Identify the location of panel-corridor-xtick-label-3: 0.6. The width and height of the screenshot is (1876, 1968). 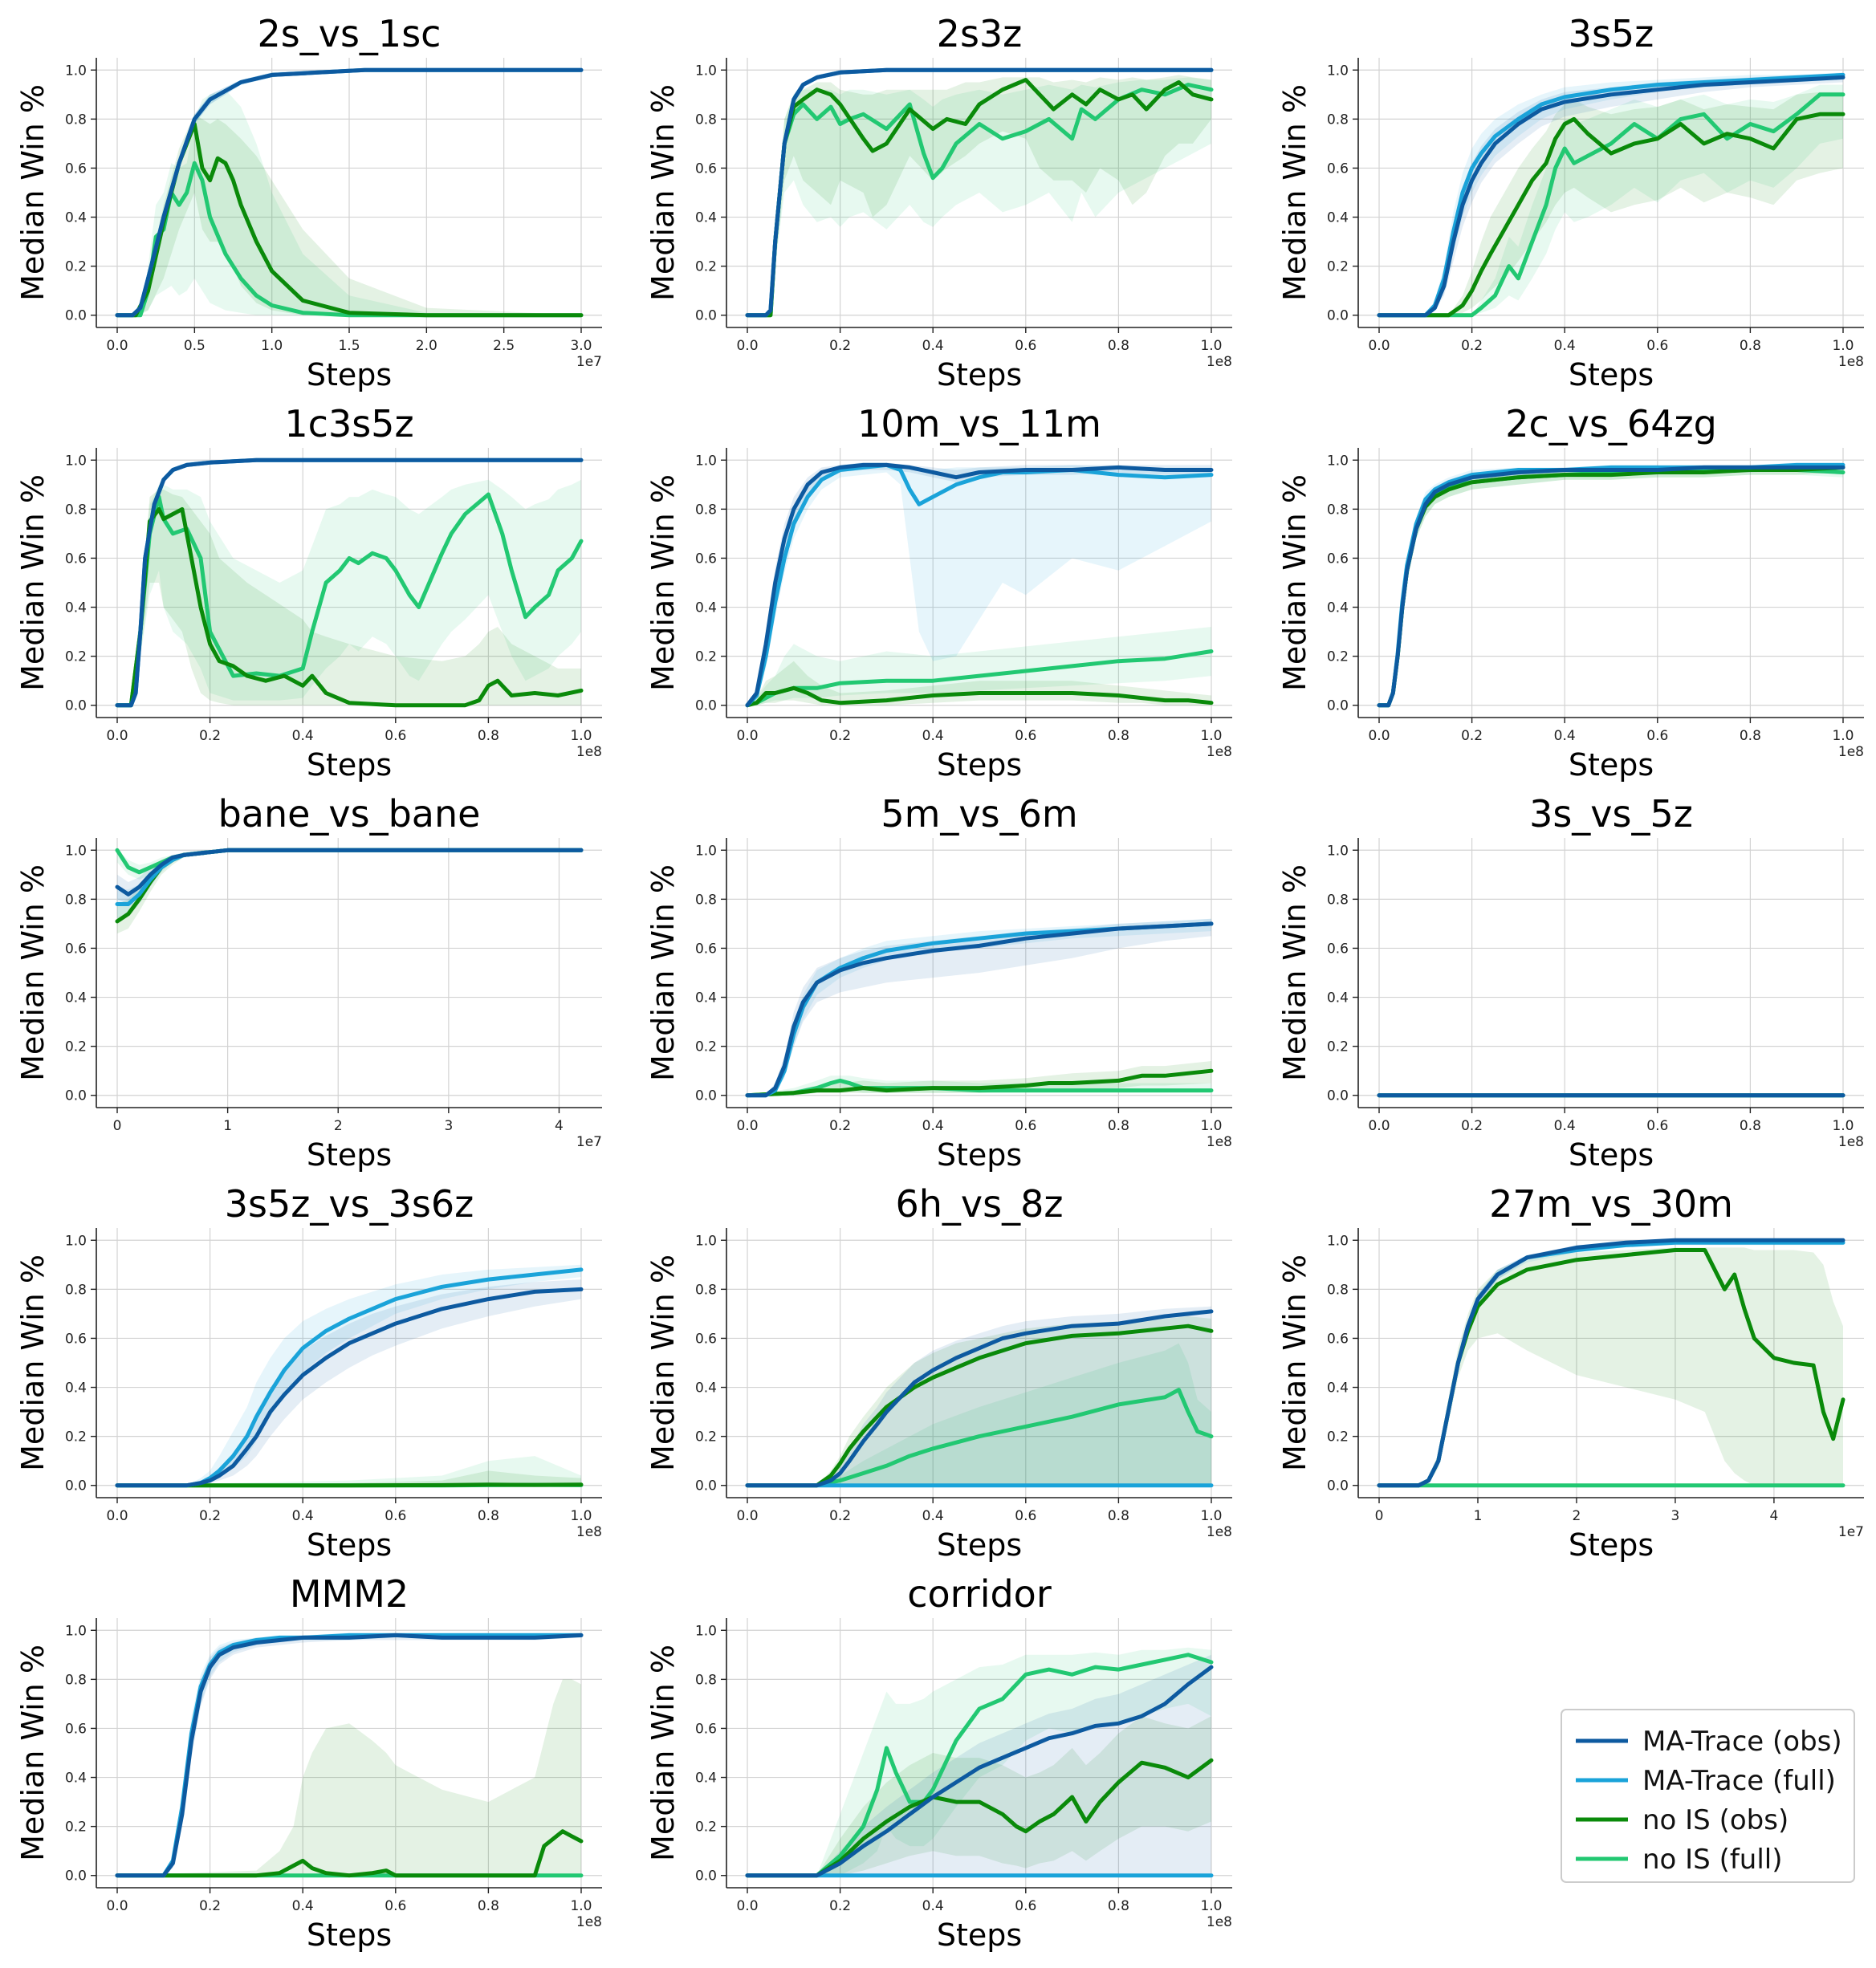
(1025, 1906).